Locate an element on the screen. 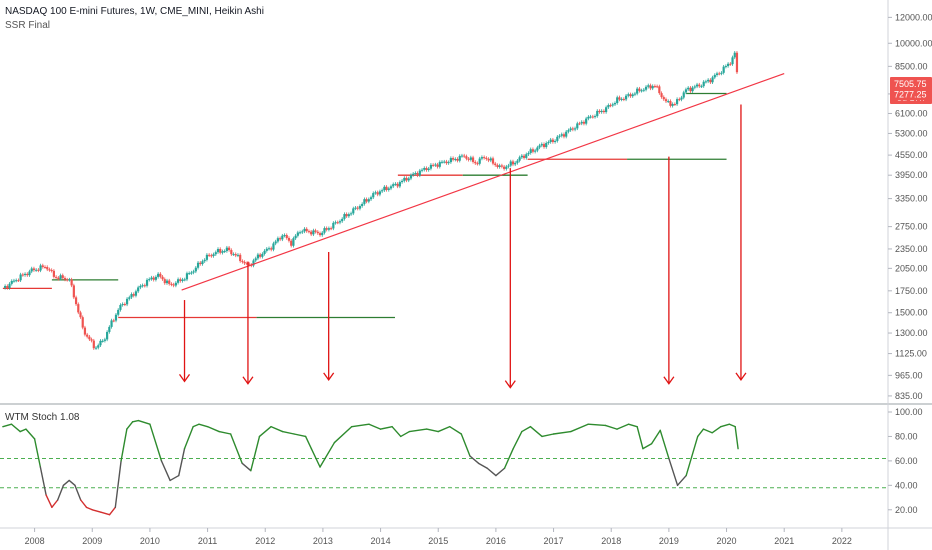  price-tick-label: 1125.00 is located at coordinates (911, 354).